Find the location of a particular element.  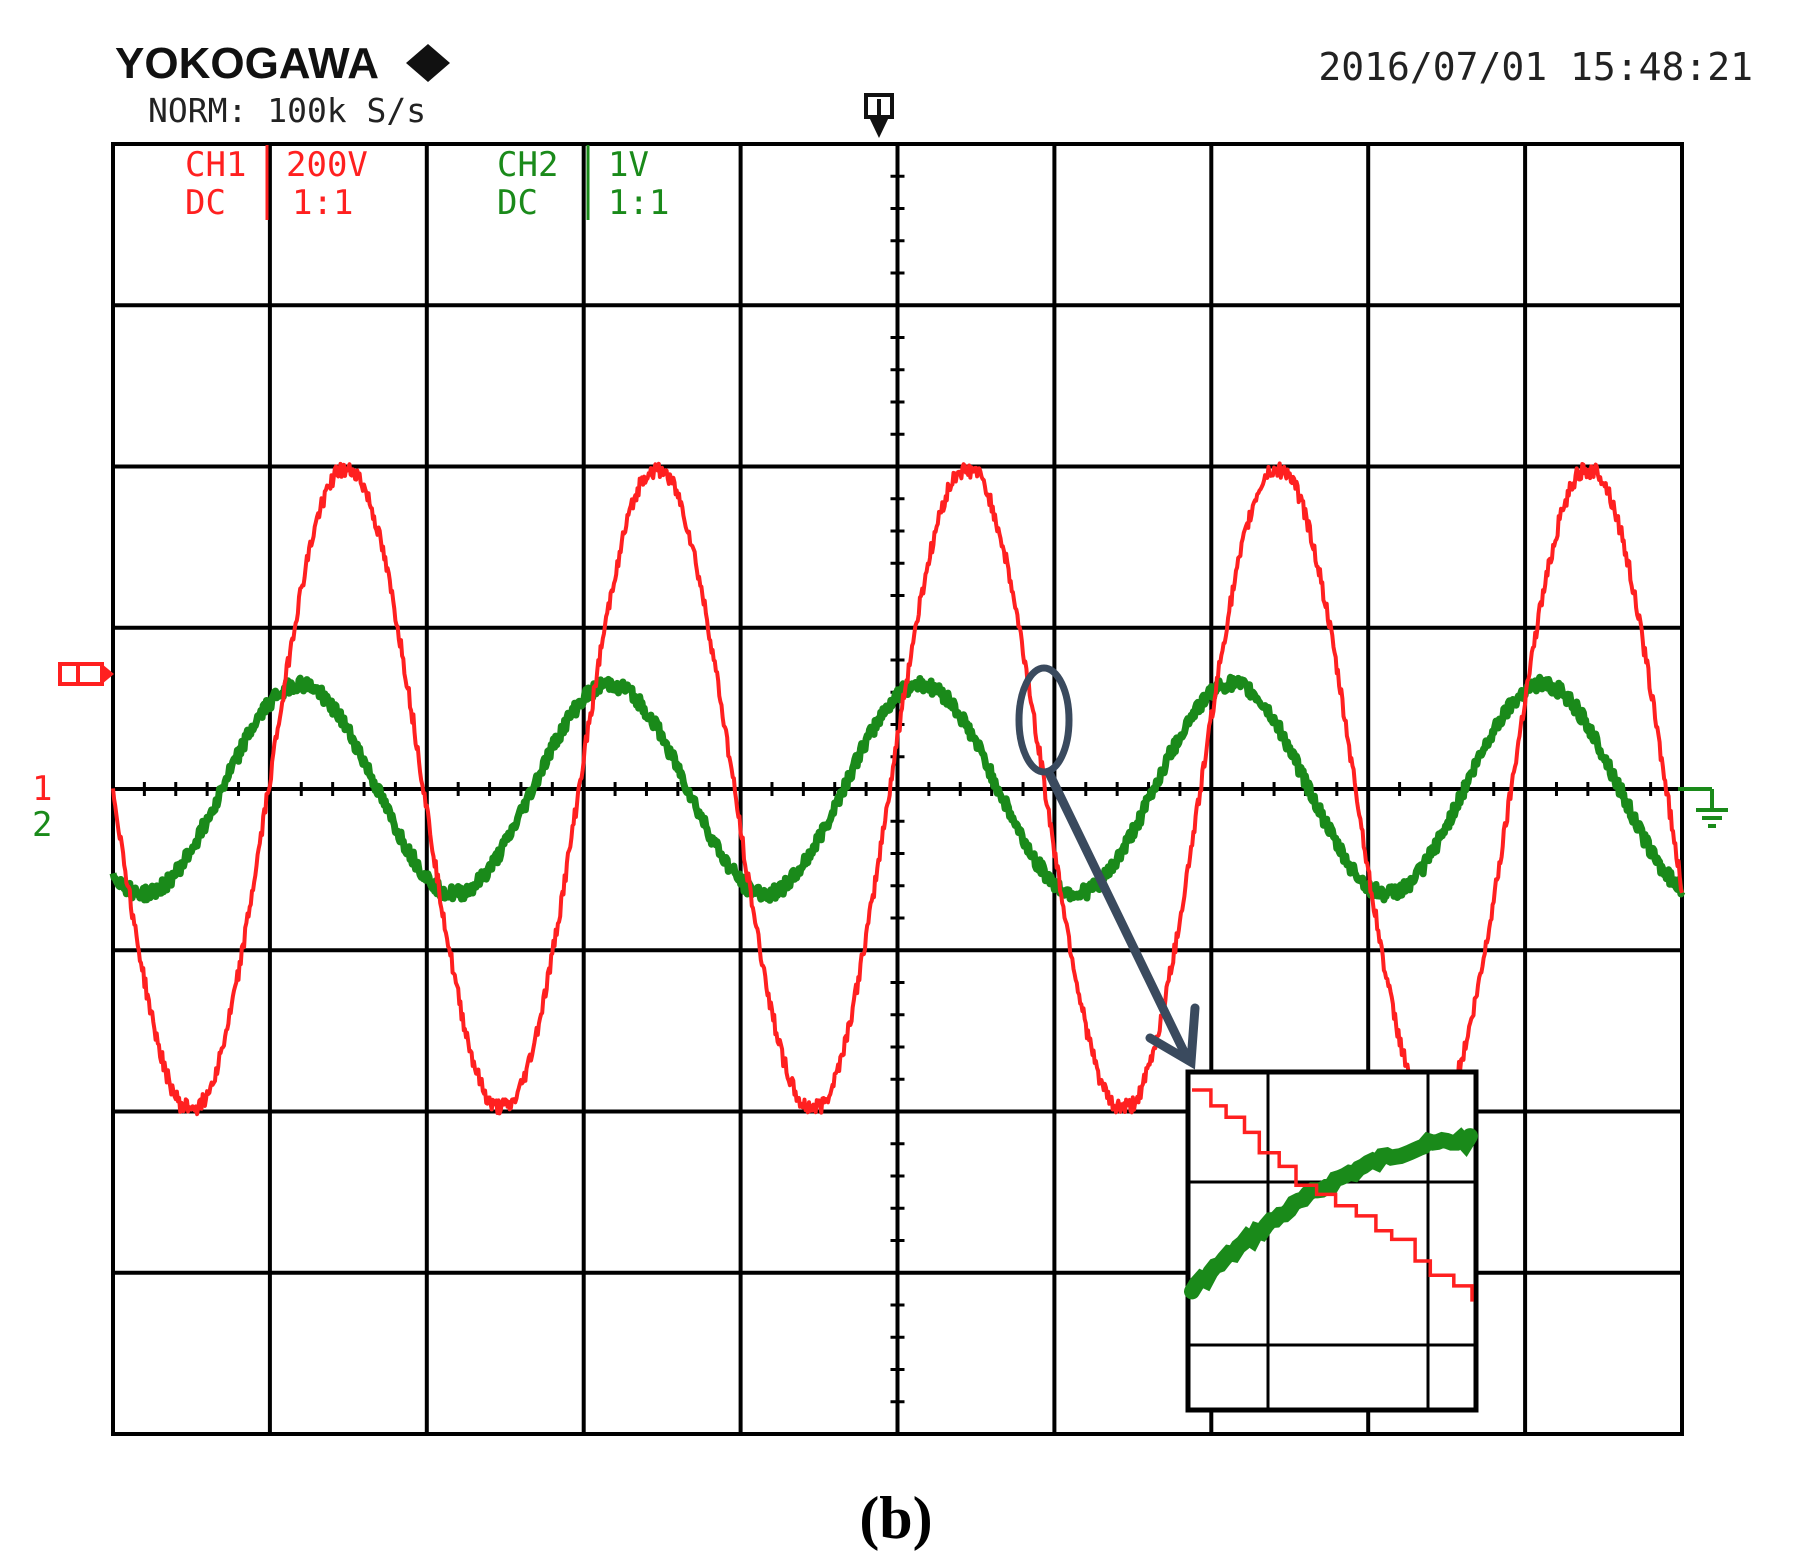

ch1-scale: 200V is located at coordinates (327, 165).